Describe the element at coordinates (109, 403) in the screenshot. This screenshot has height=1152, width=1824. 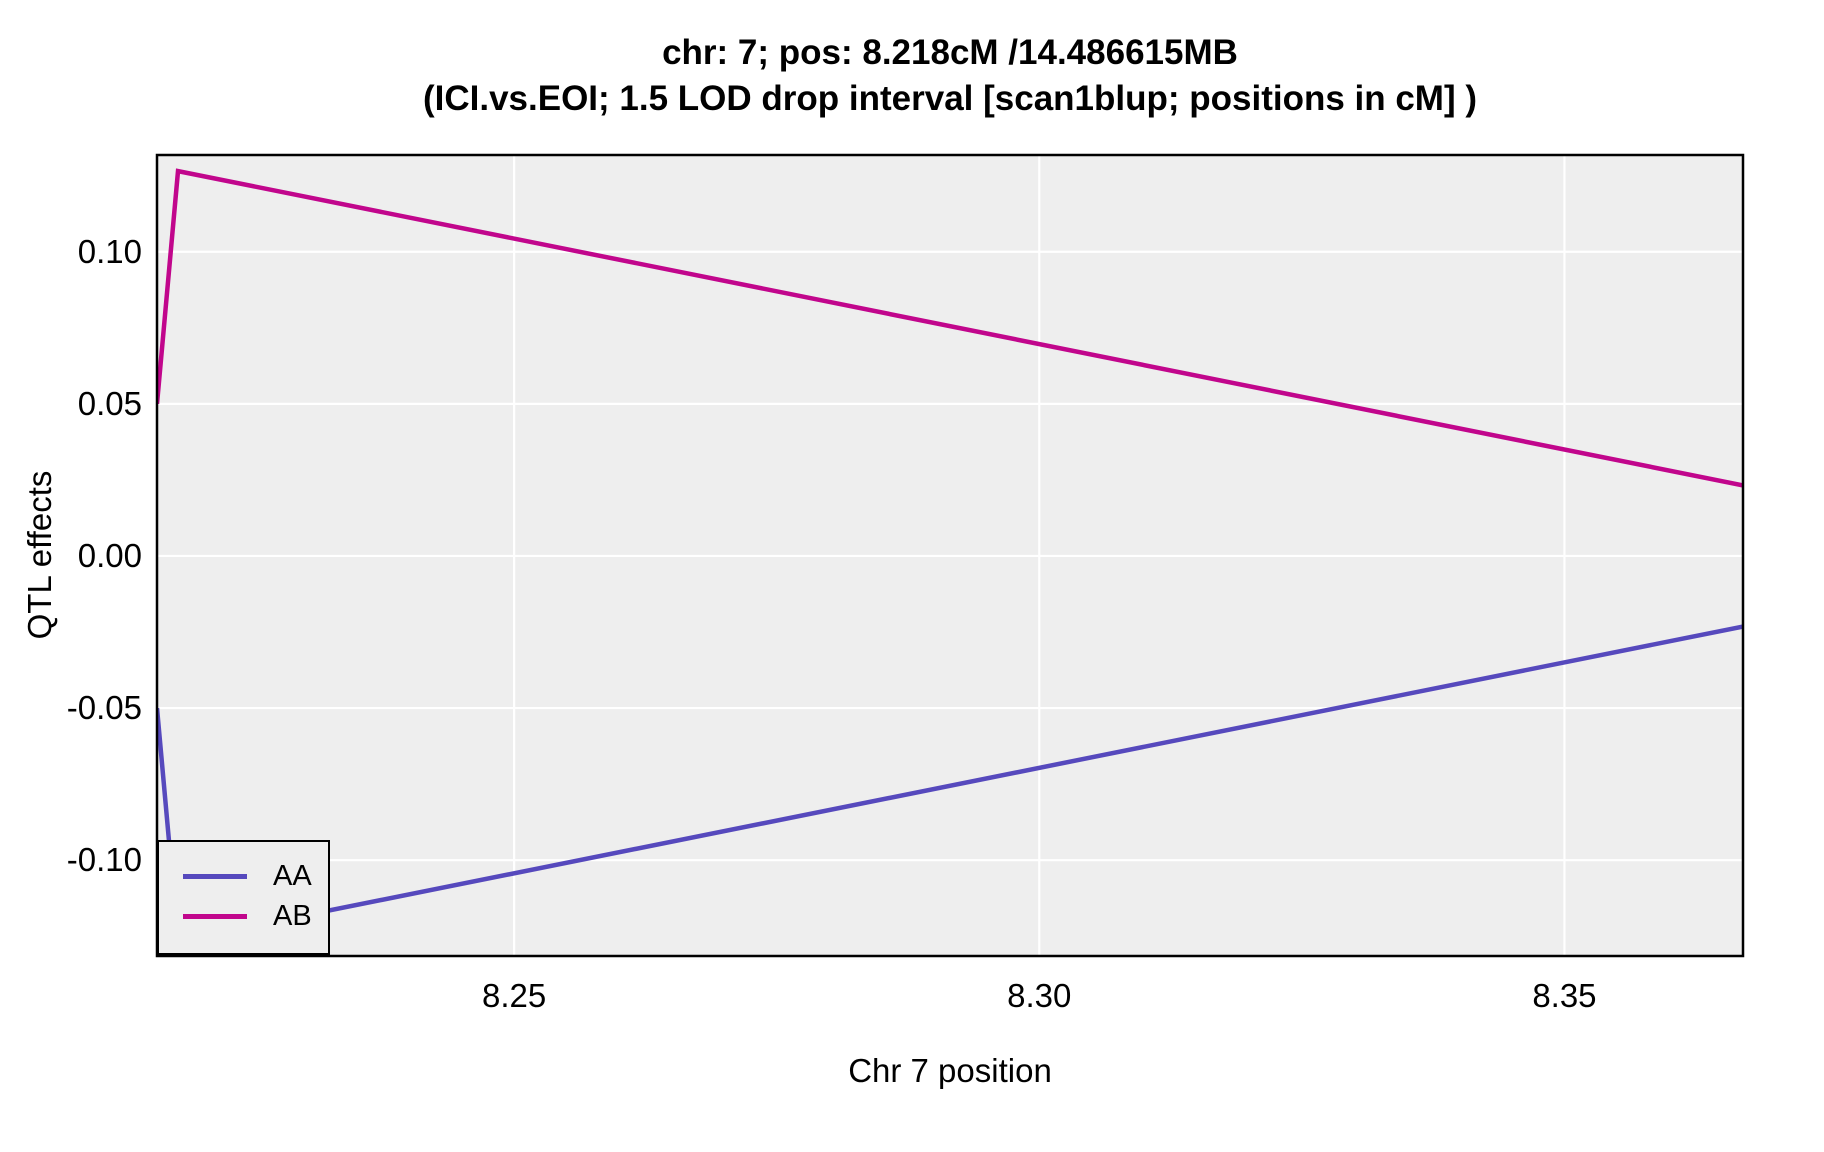
I see `y-tick-label: 0.05` at that location.